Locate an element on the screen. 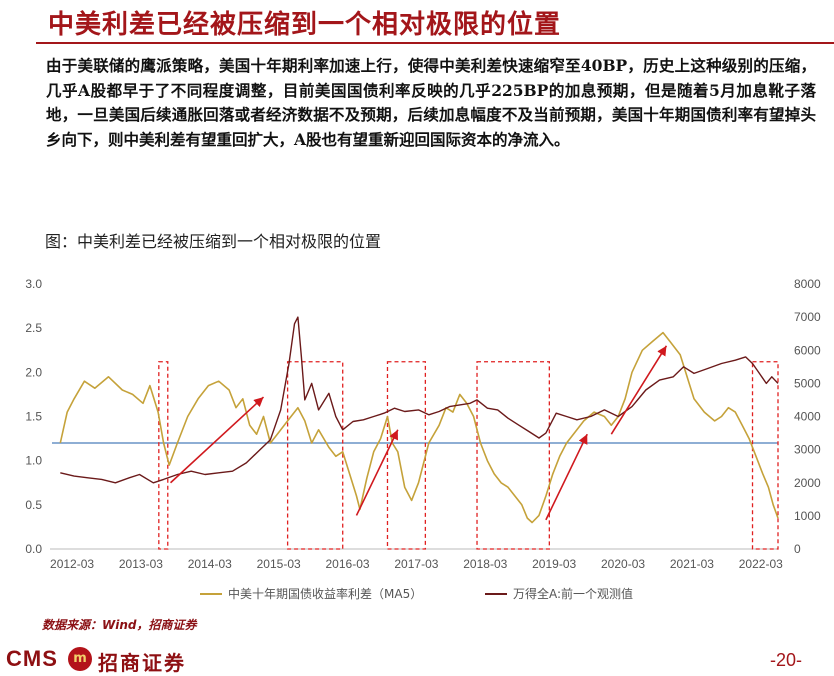 This screenshot has height=676, width=834. y-left-tick-label: 1.0 is located at coordinates (33, 461).